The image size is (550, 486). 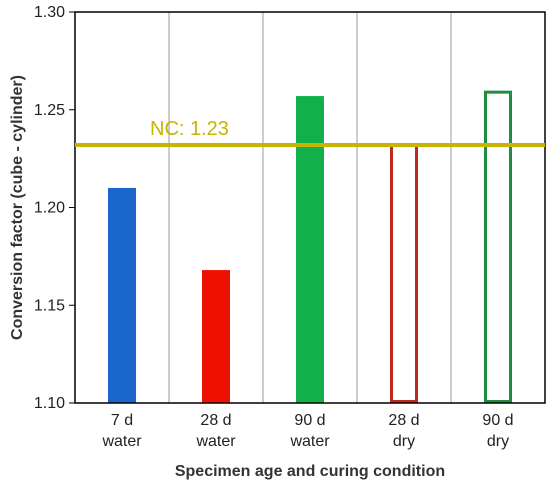 I want to click on y-tick-label: 1.30, so click(x=49, y=12).